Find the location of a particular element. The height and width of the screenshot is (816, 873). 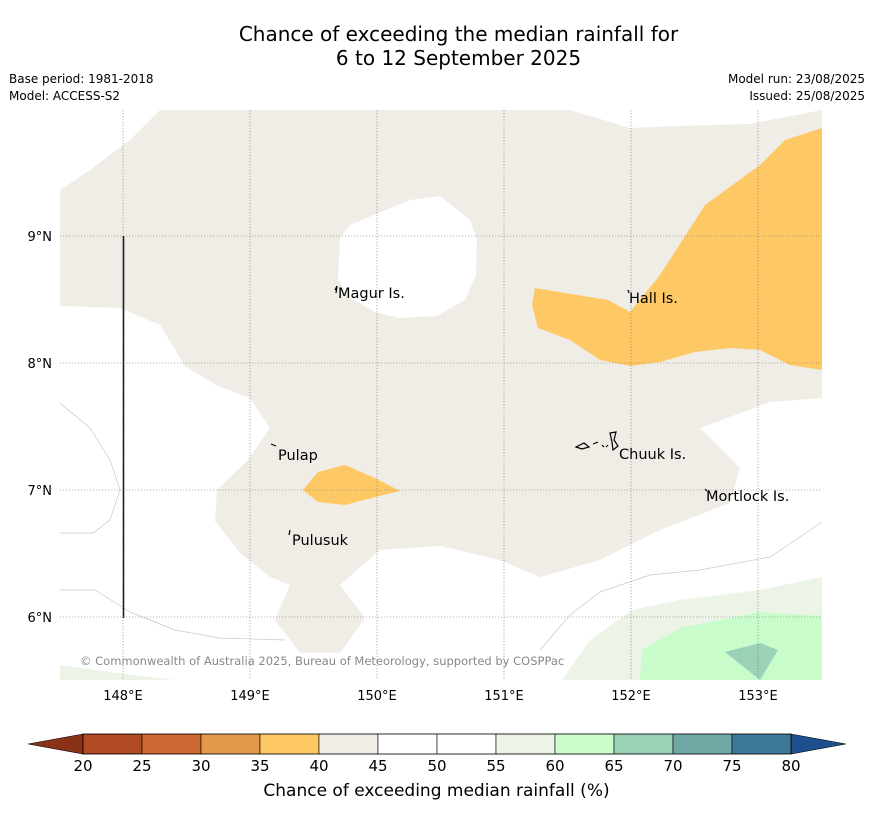

colorbar: 20 25 30 35 40 45 50 55 60 65 70 75 80 is located at coordinates (437, 754).